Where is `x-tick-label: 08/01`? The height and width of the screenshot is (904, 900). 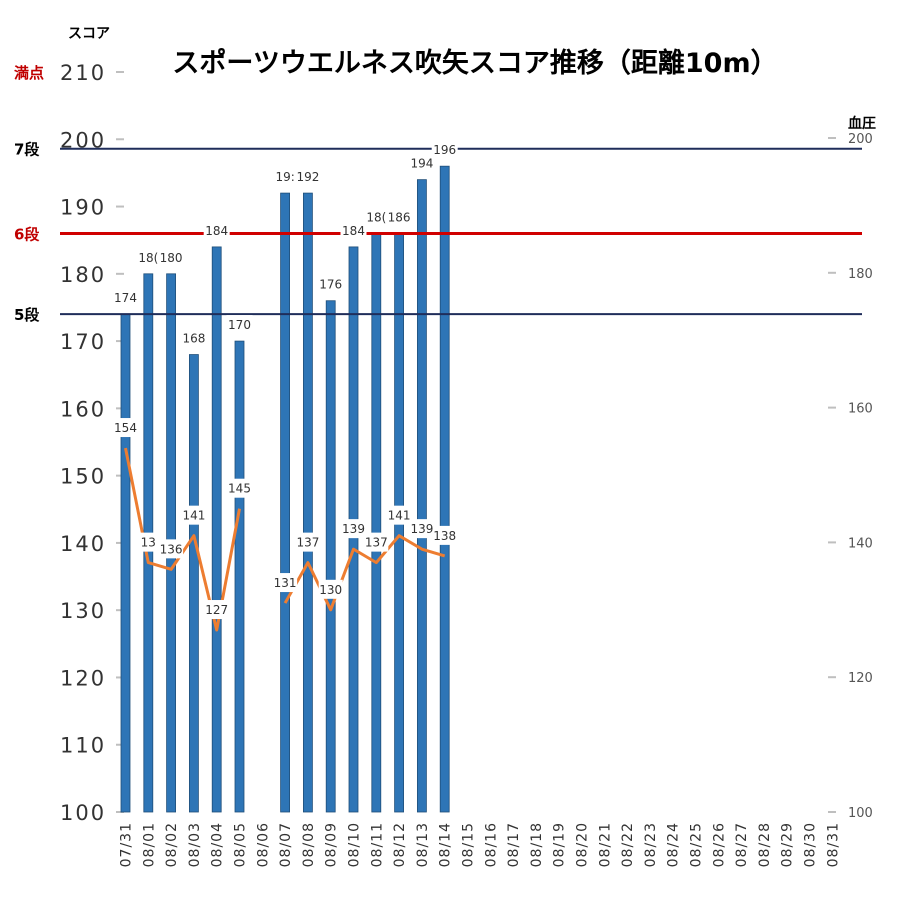 x-tick-label: 08/01 is located at coordinates (149, 844).